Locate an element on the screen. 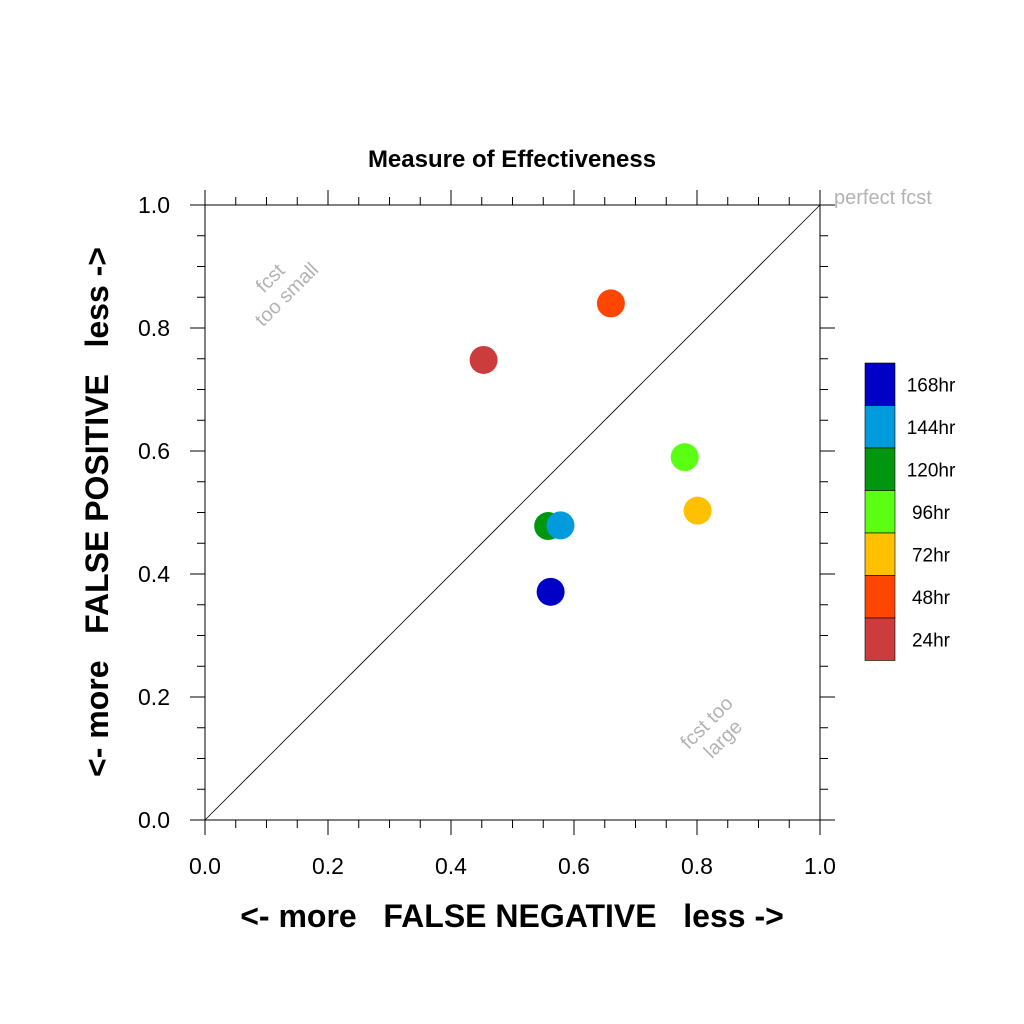  legend-swatch-24hr is located at coordinates (880, 639).